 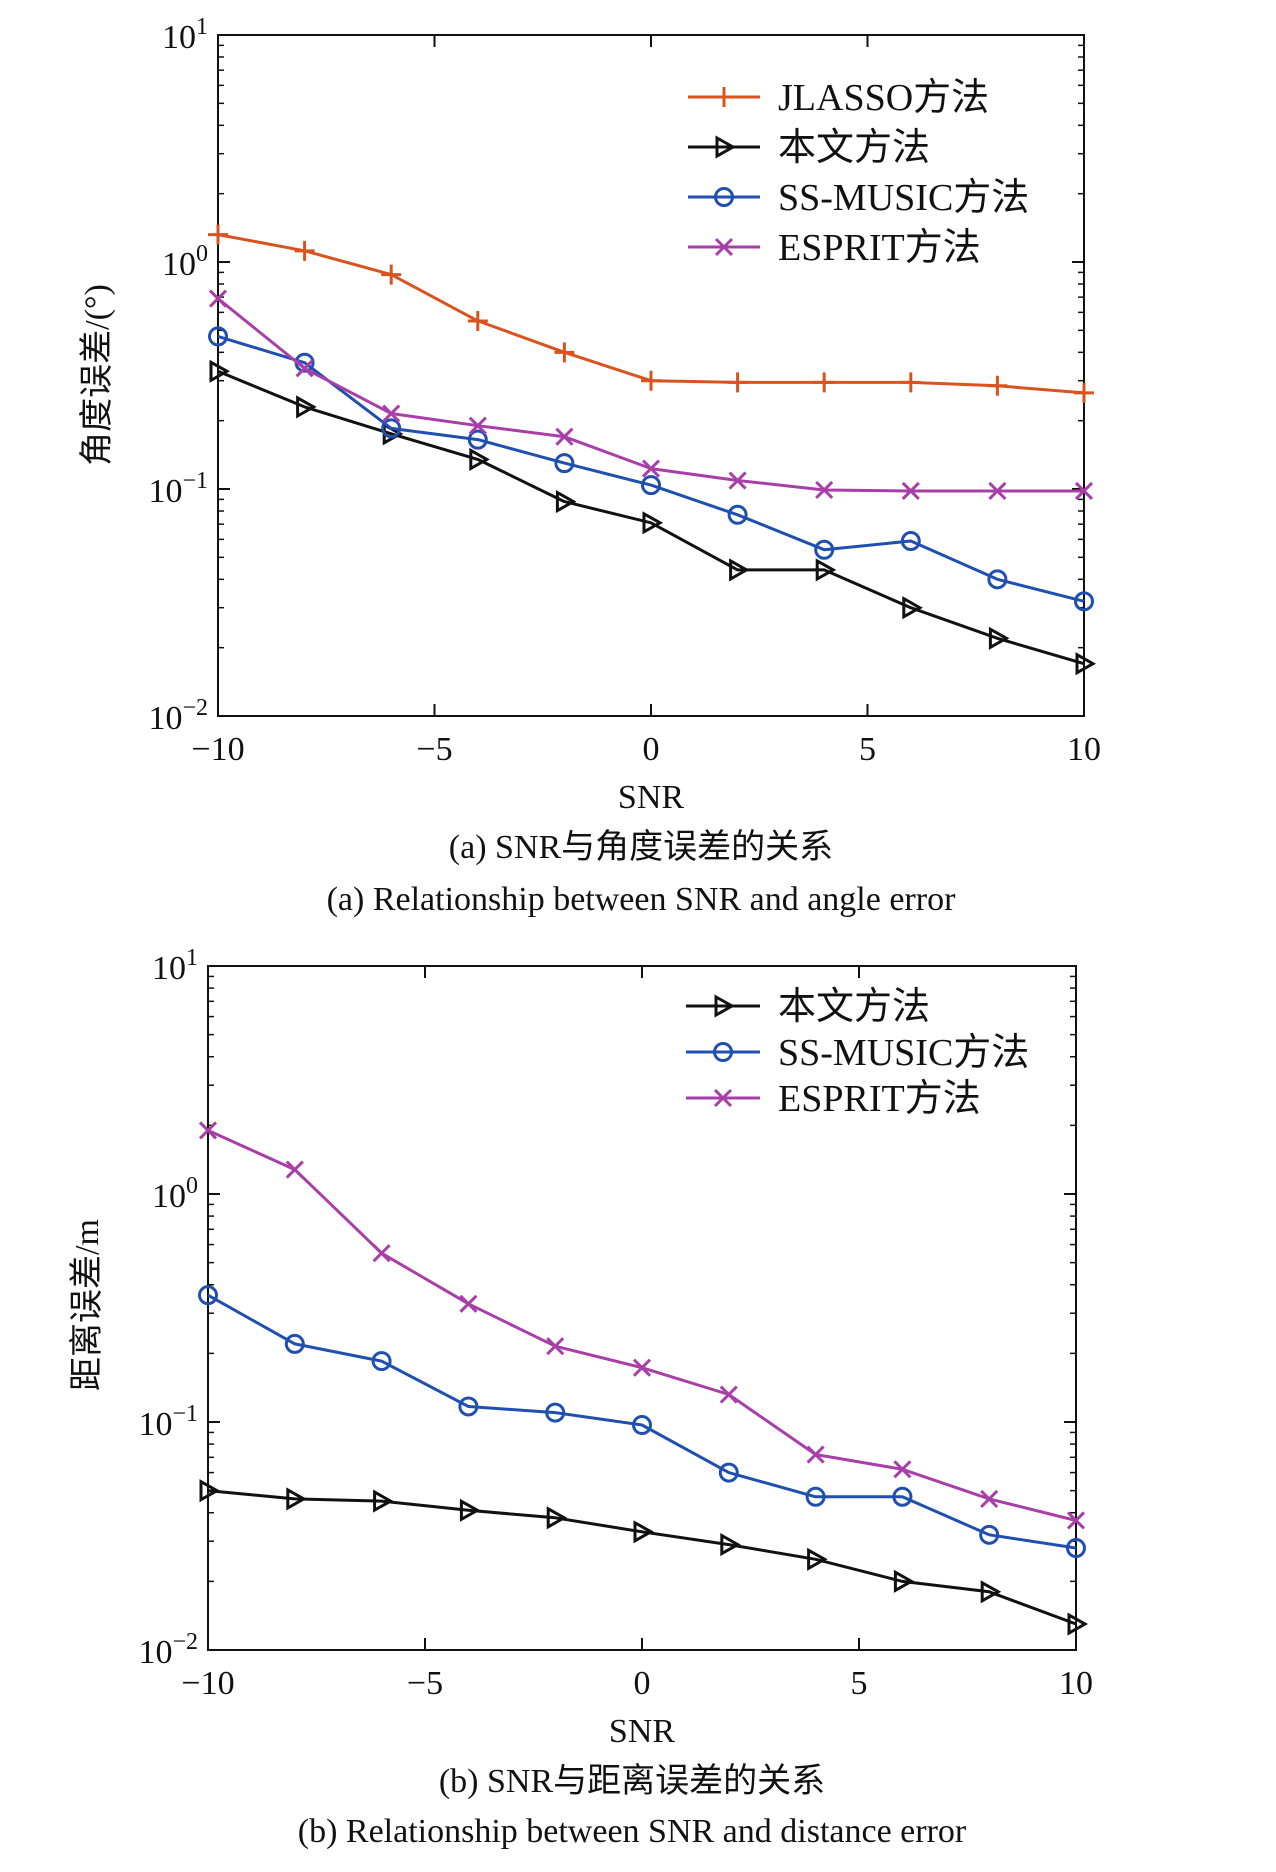 What do you see at coordinates (97, 375) in the screenshot?
I see `y-axis-label: 角度误差/(°)` at bounding box center [97, 375].